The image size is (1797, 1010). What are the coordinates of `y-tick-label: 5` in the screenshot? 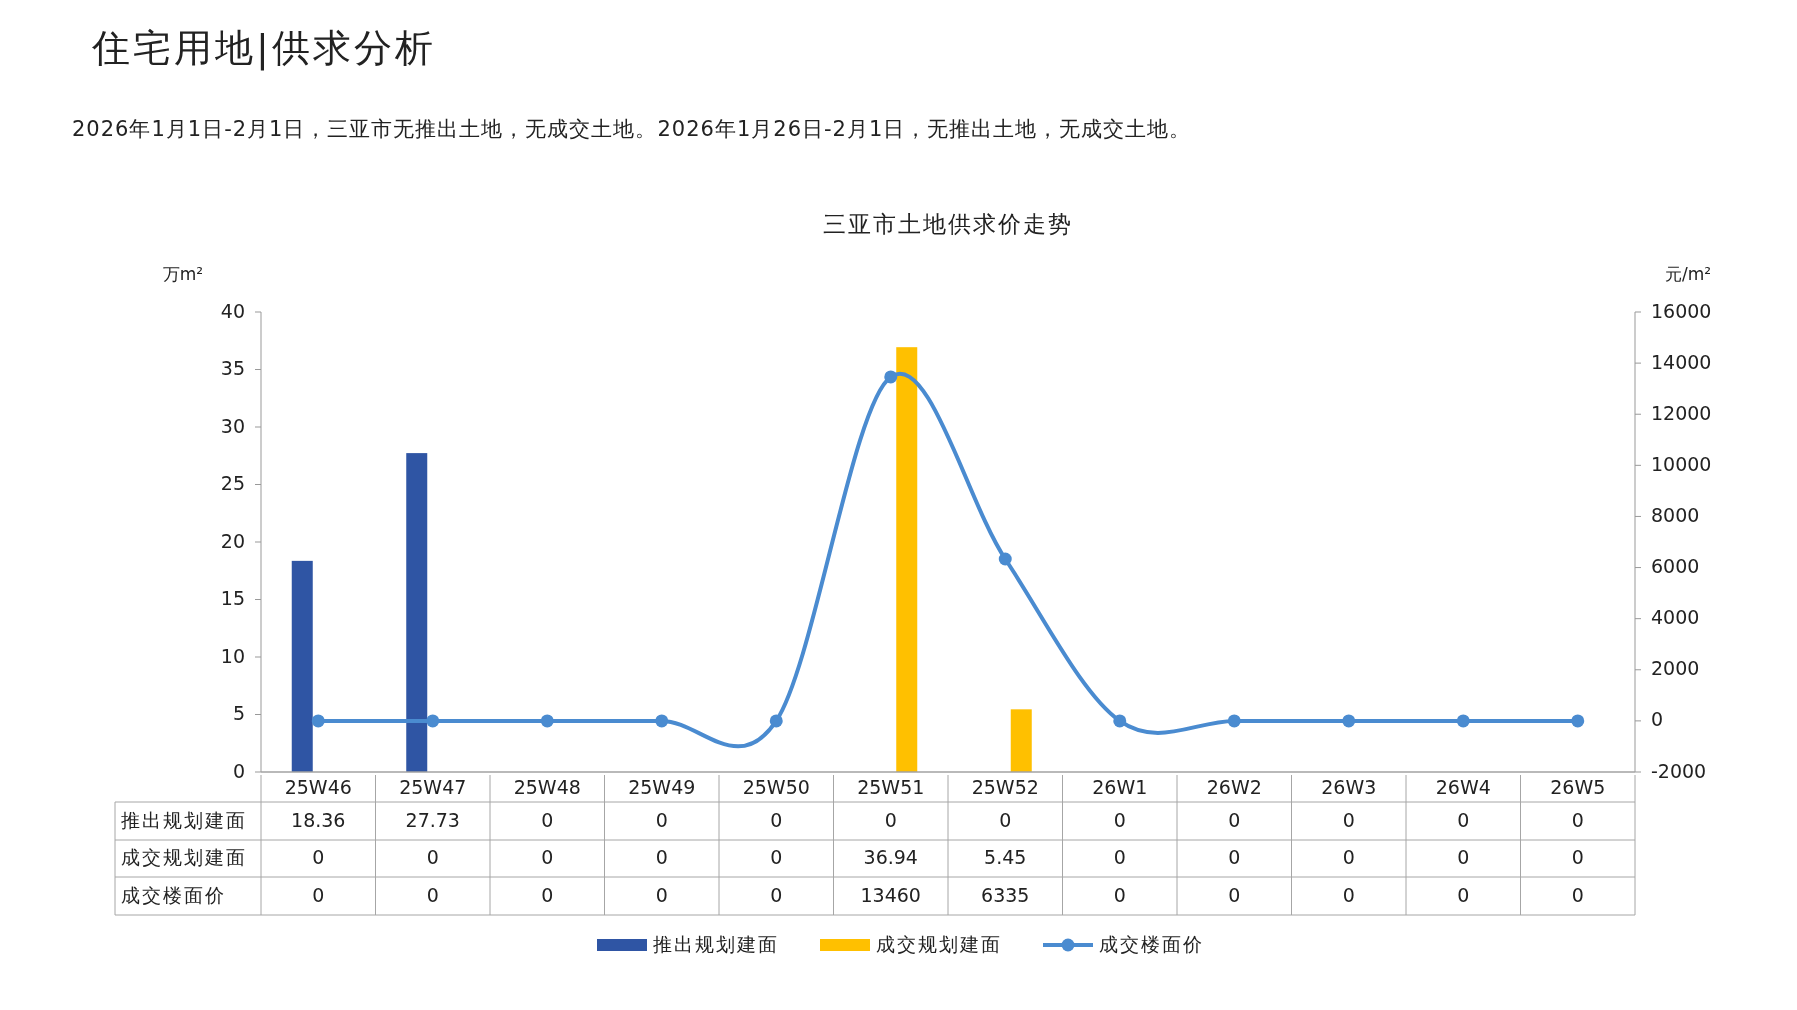 It's located at (238, 713).